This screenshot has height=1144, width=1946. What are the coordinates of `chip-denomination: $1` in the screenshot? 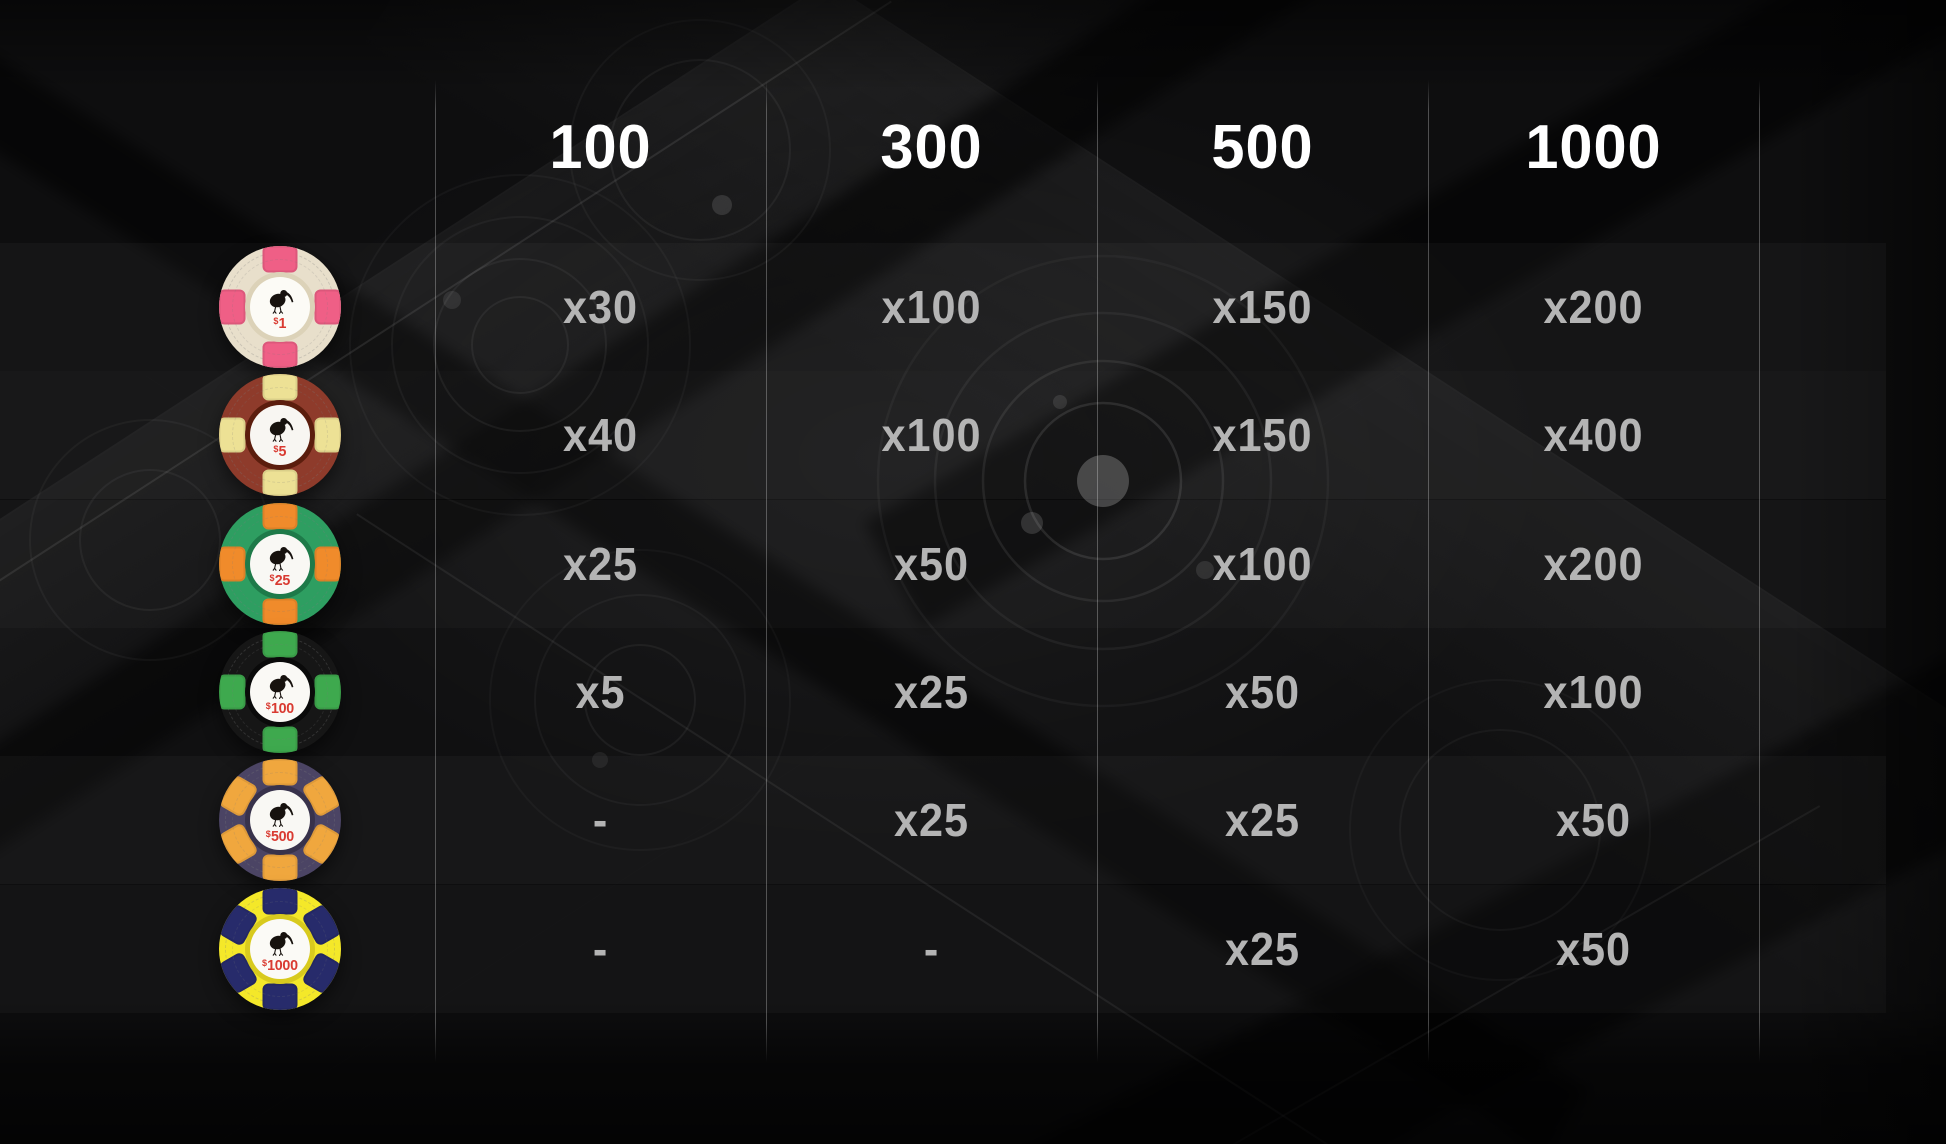 It's located at (280, 323).